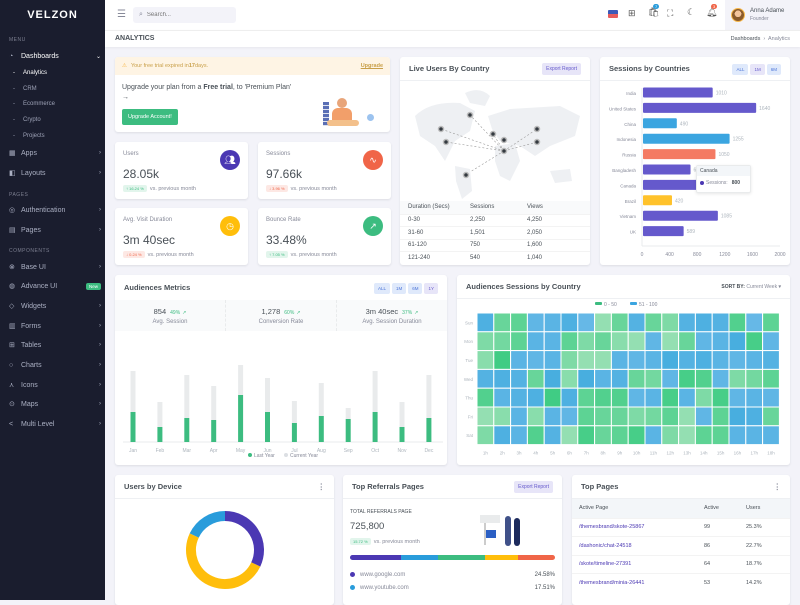 The image size is (800, 605). What do you see at coordinates (628, 185) in the screenshot?
I see `y-tick-label: Canada` at bounding box center [628, 185].